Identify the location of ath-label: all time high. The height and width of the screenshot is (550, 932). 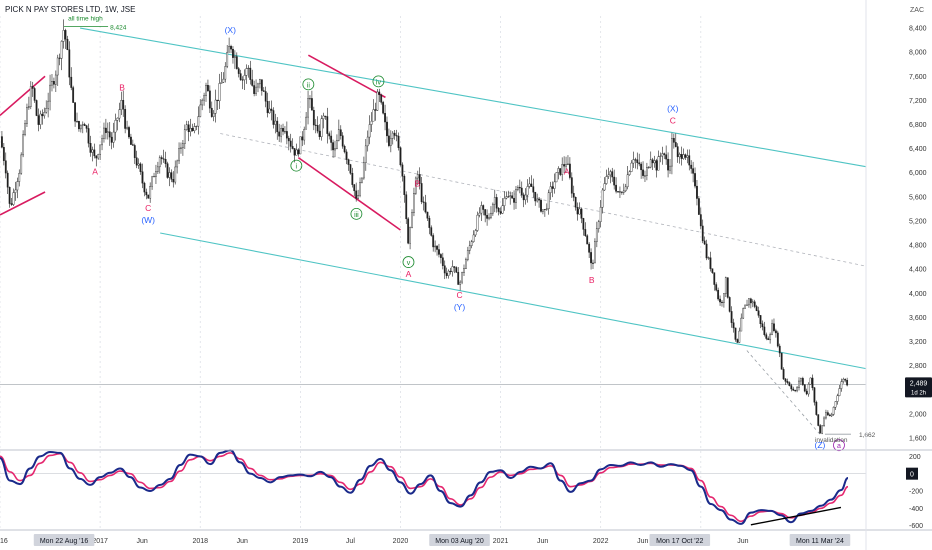
(85, 19).